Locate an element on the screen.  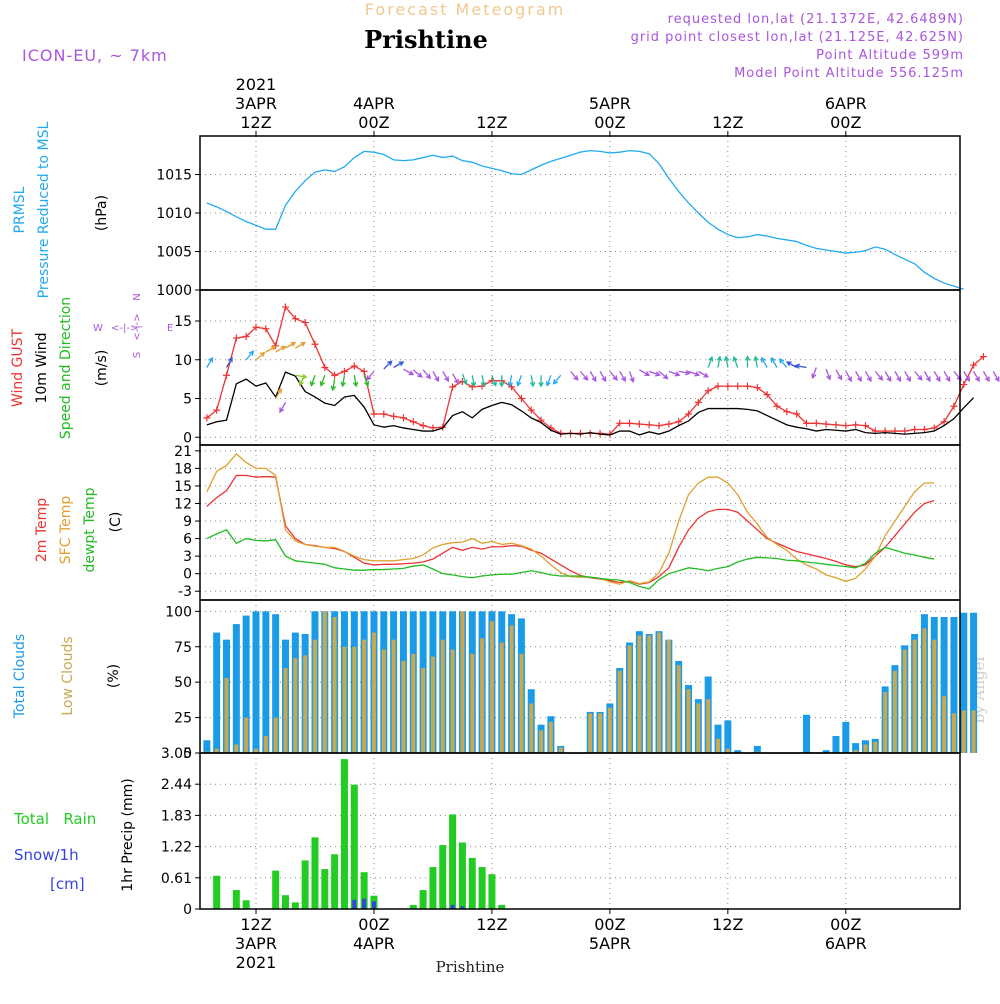
bottom-time-label-0-2: 2021 is located at coordinates (256, 962).